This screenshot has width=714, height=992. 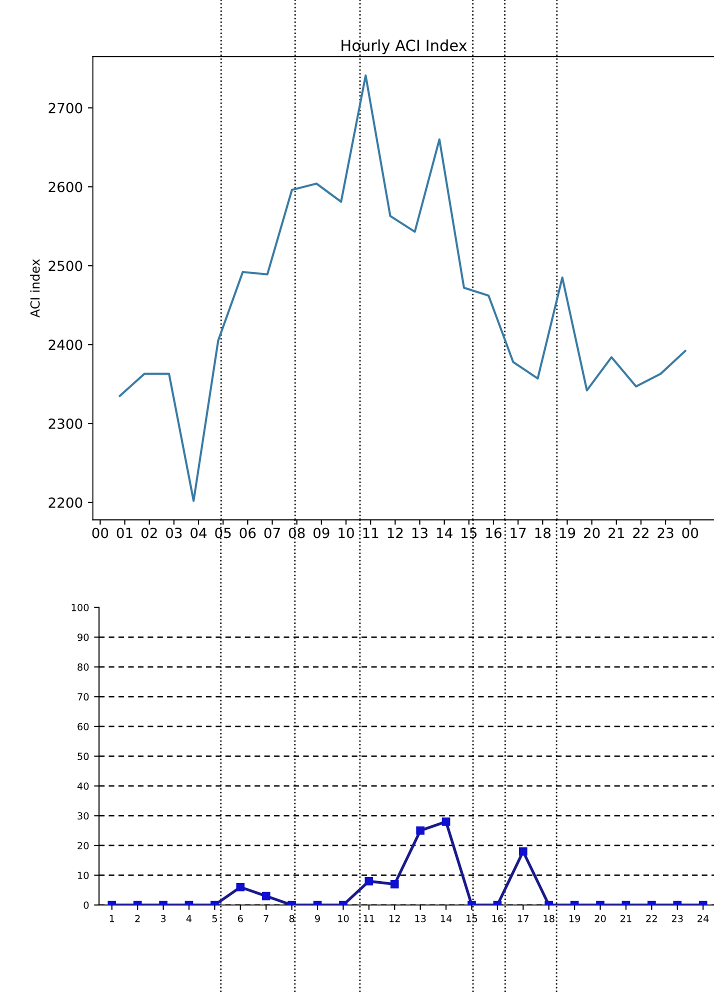 What do you see at coordinates (65, 266) in the screenshot?
I see `y-tick-label: 2500` at bounding box center [65, 266].